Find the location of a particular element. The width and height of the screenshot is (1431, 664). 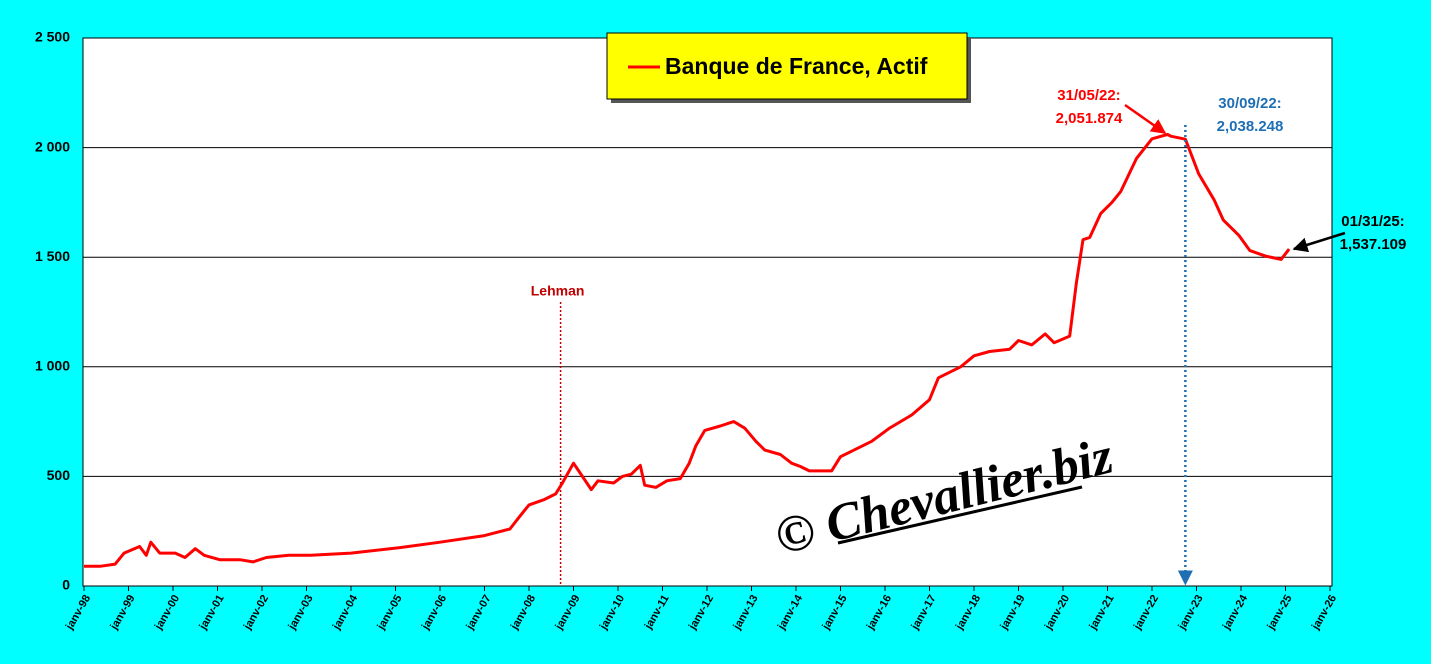

annotation-value: 2,051.874 is located at coordinates (1089, 118).